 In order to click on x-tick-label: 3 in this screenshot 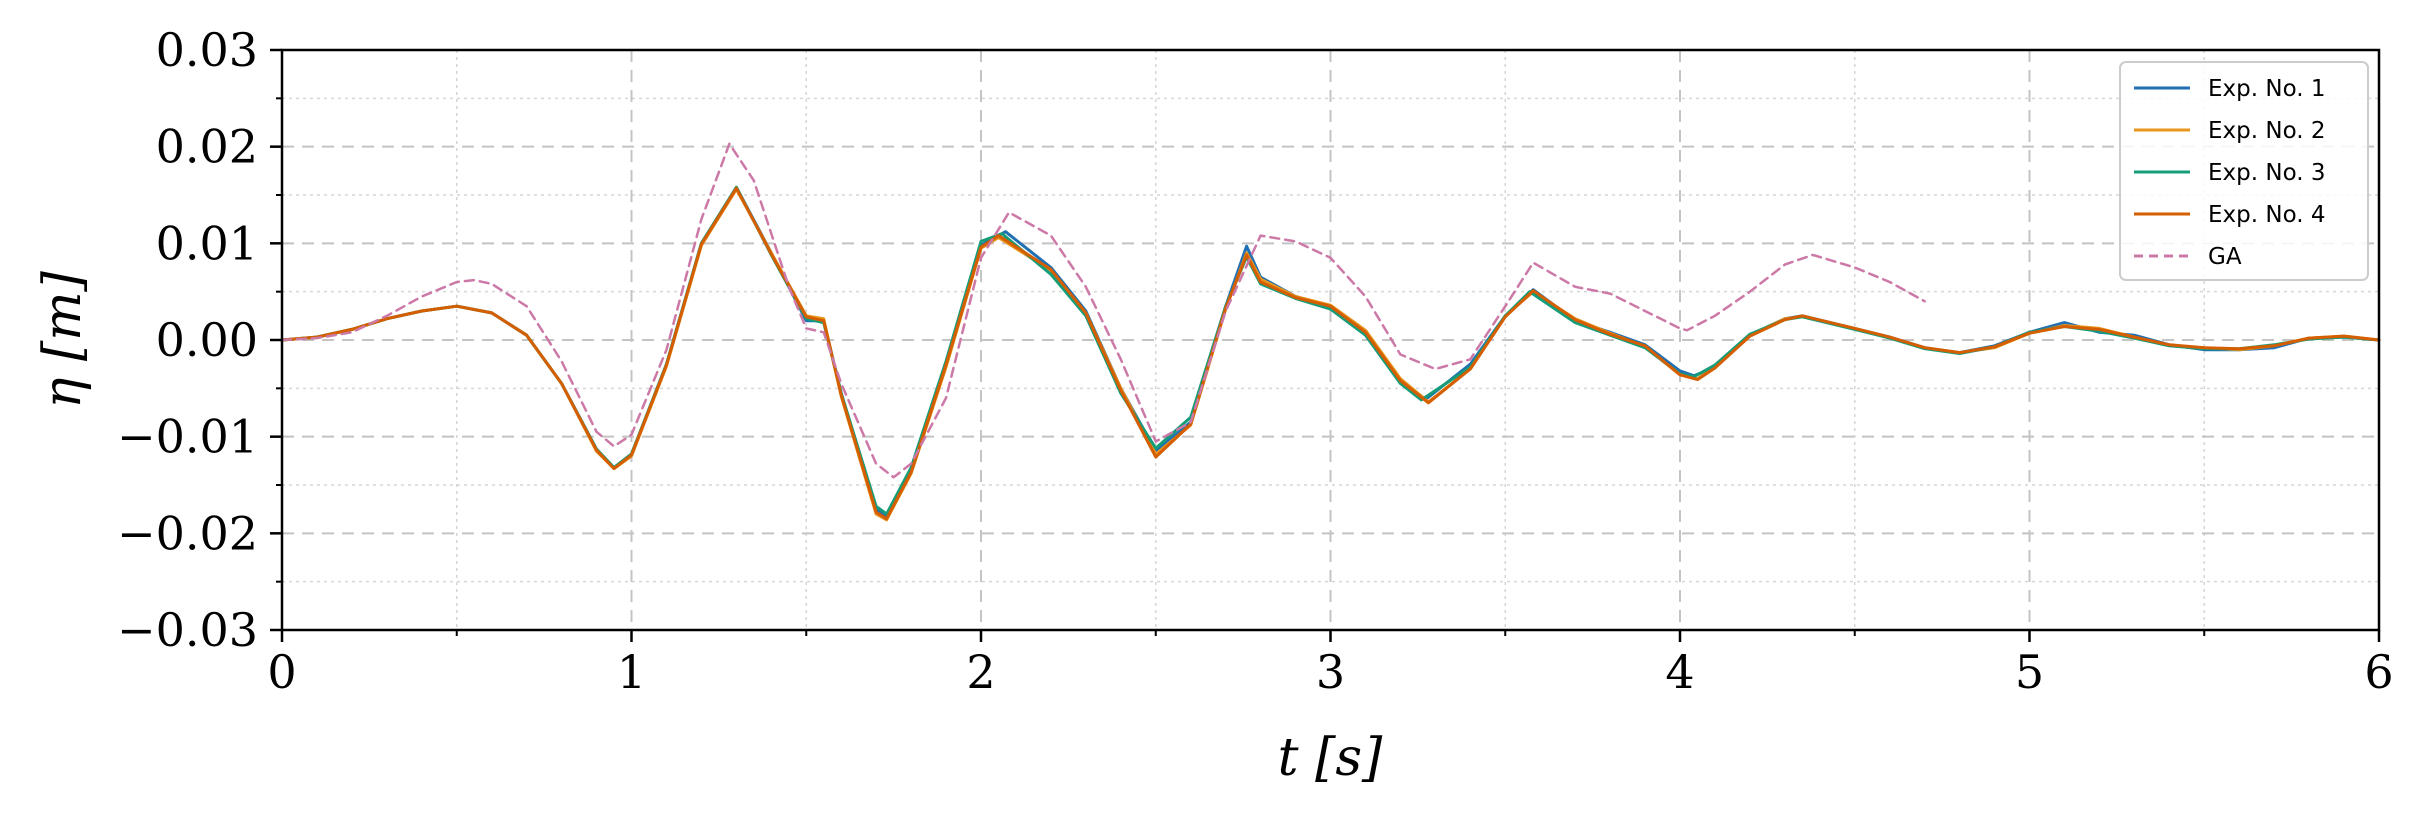, I will do `click(1330, 672)`.